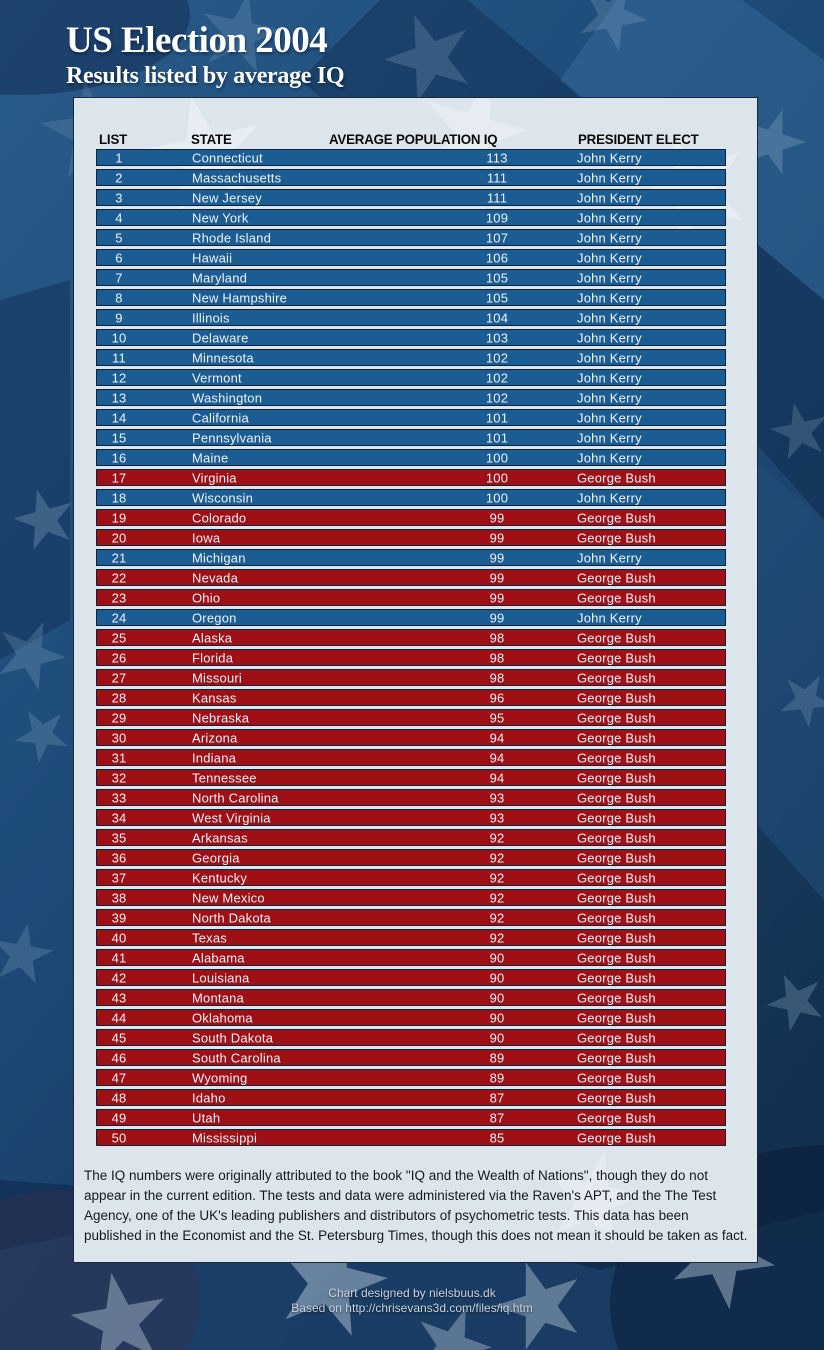 The image size is (824, 1350). What do you see at coordinates (411, 357) in the screenshot?
I see `table-row: 11 Minnesota 102 John Kerry` at bounding box center [411, 357].